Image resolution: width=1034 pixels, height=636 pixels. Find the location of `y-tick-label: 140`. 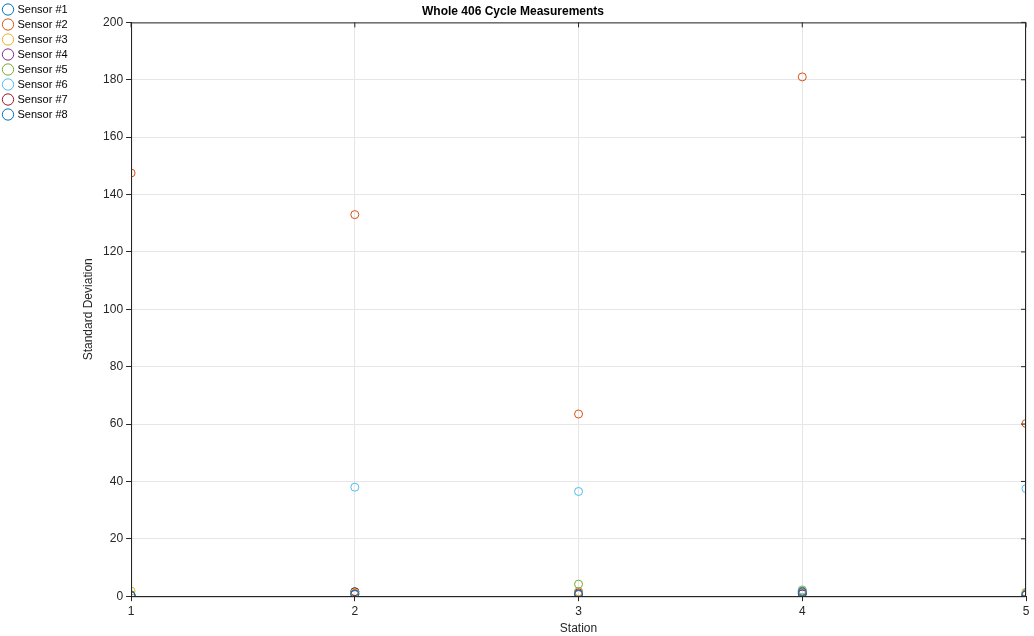

y-tick-label: 140 is located at coordinates (113, 193).